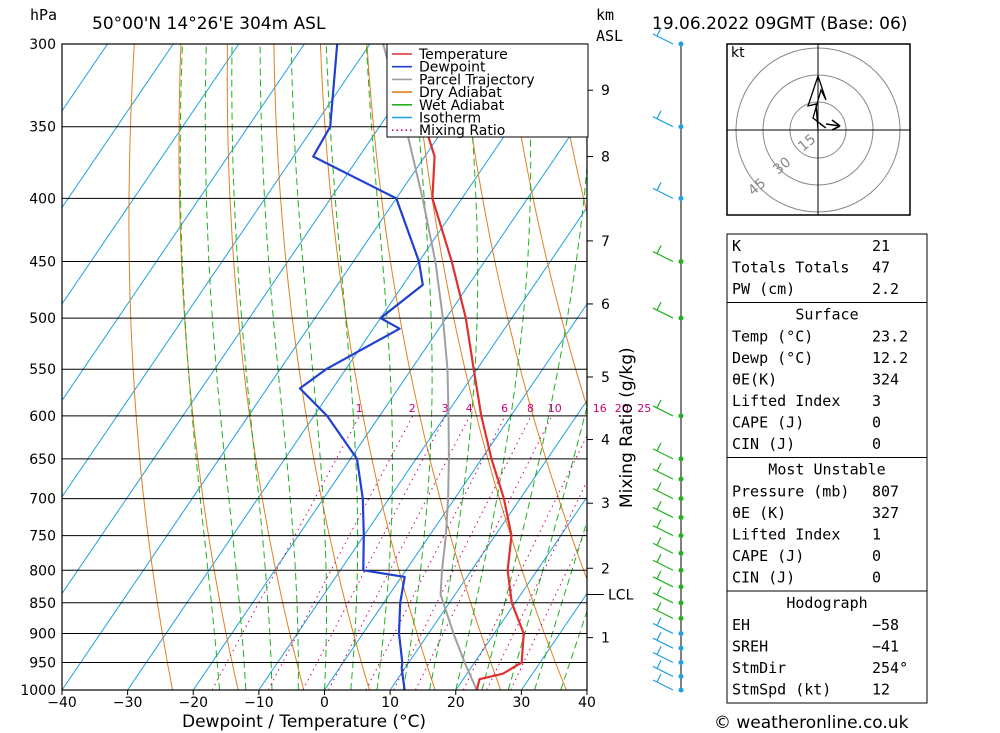  What do you see at coordinates (487, 90) in the screenshot?
I see `legend-box` at bounding box center [487, 90].